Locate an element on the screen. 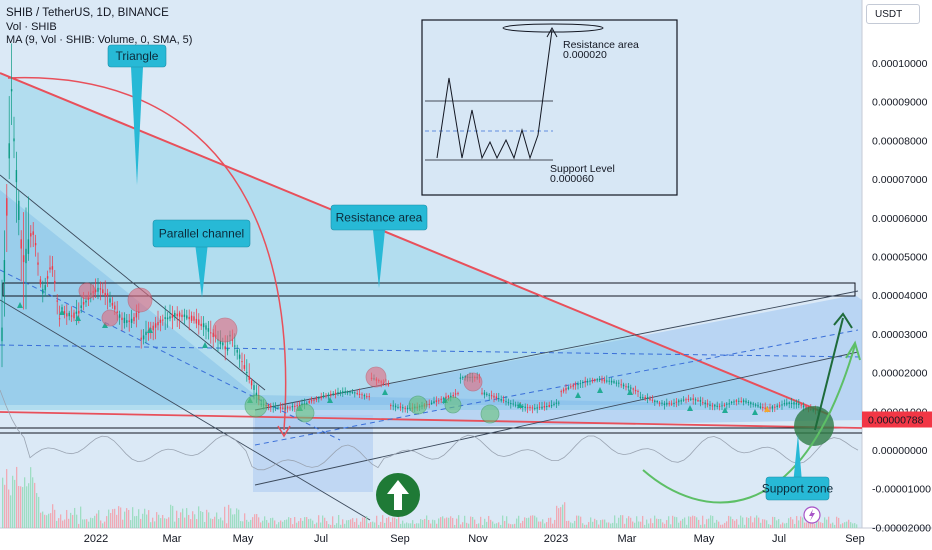 The height and width of the screenshot is (550, 932). currency-selector: USDT is located at coordinates (893, 14).